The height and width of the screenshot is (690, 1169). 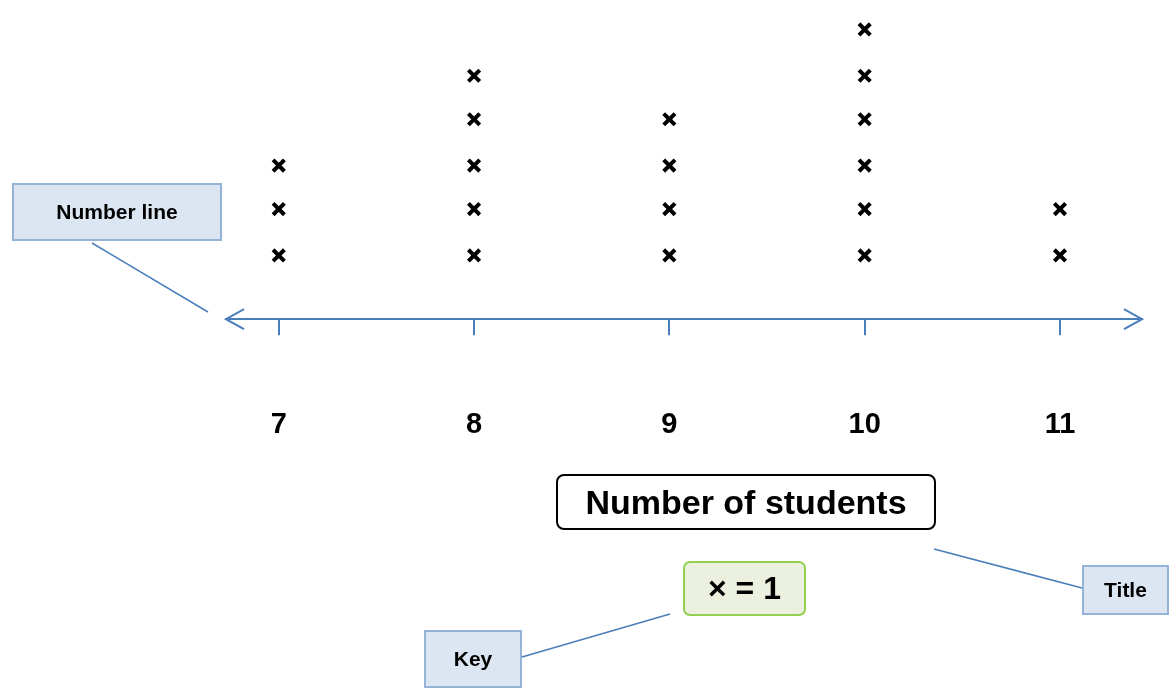 What do you see at coordinates (864, 422) in the screenshot?
I see `x-tick-label: 10` at bounding box center [864, 422].